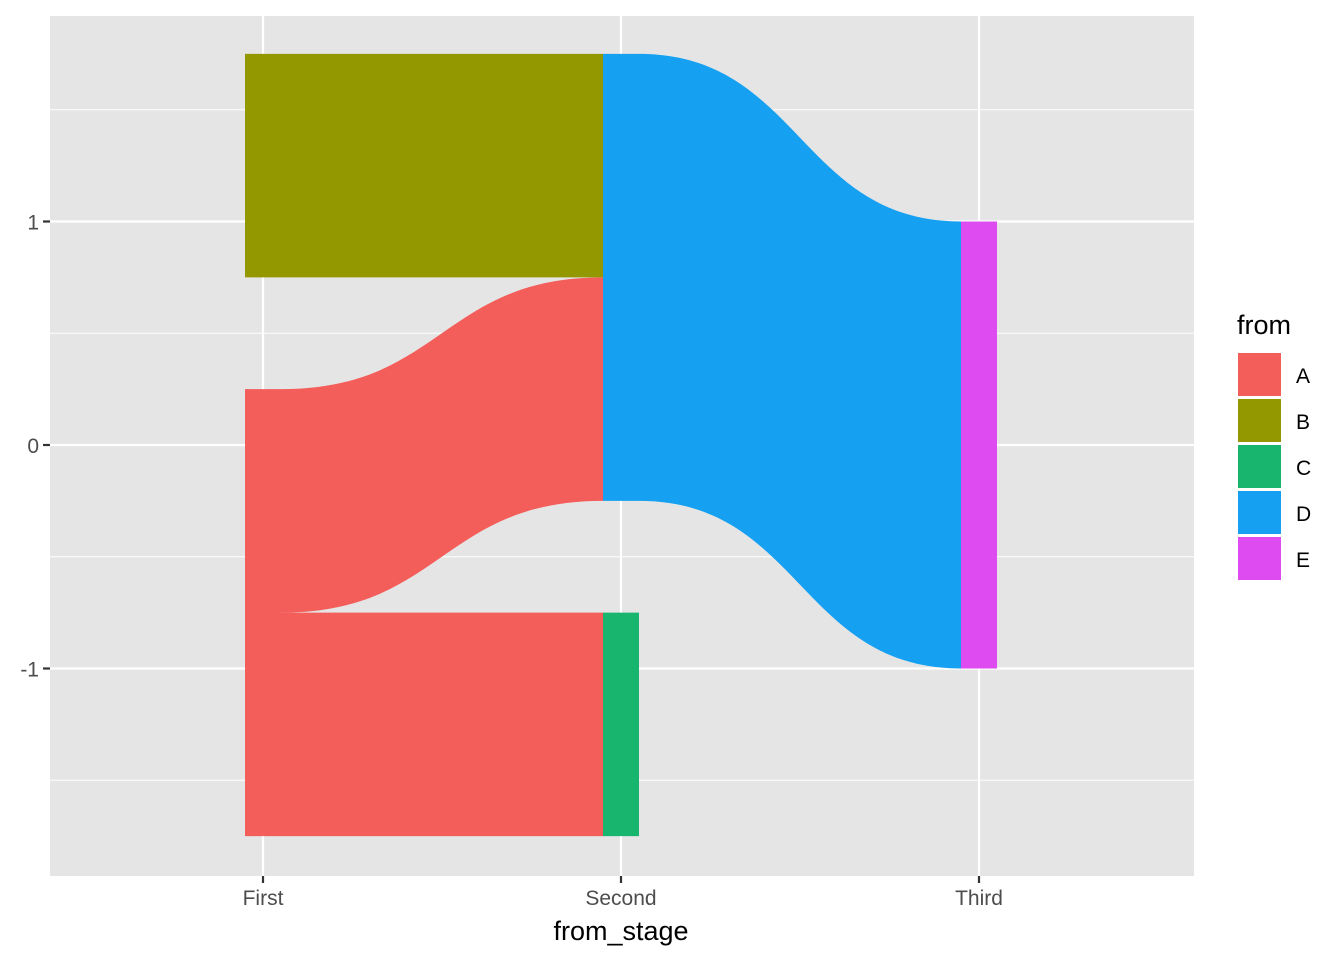 The height and width of the screenshot is (965, 1344). Describe the element at coordinates (979, 898) in the screenshot. I see `x-tick-label: Third` at that location.